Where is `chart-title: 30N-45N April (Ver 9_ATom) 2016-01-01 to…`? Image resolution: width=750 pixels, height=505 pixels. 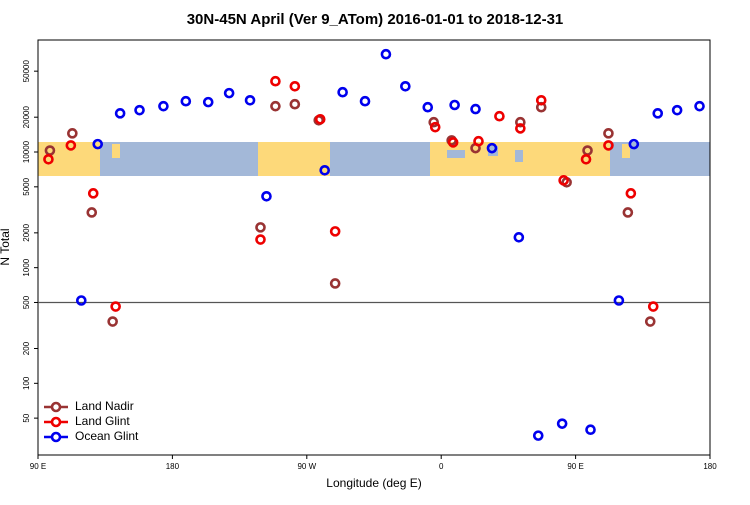 chart-title: 30N-45N April (Ver 9_ATom) 2016-01-01 to… is located at coordinates (375, 19).